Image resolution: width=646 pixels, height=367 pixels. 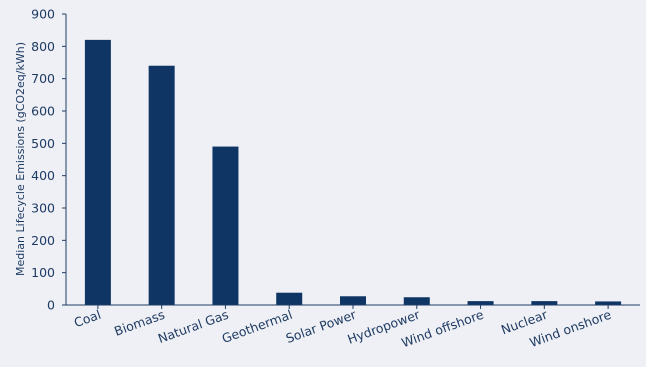 I want to click on y-tick-label: 400, so click(x=43, y=175).